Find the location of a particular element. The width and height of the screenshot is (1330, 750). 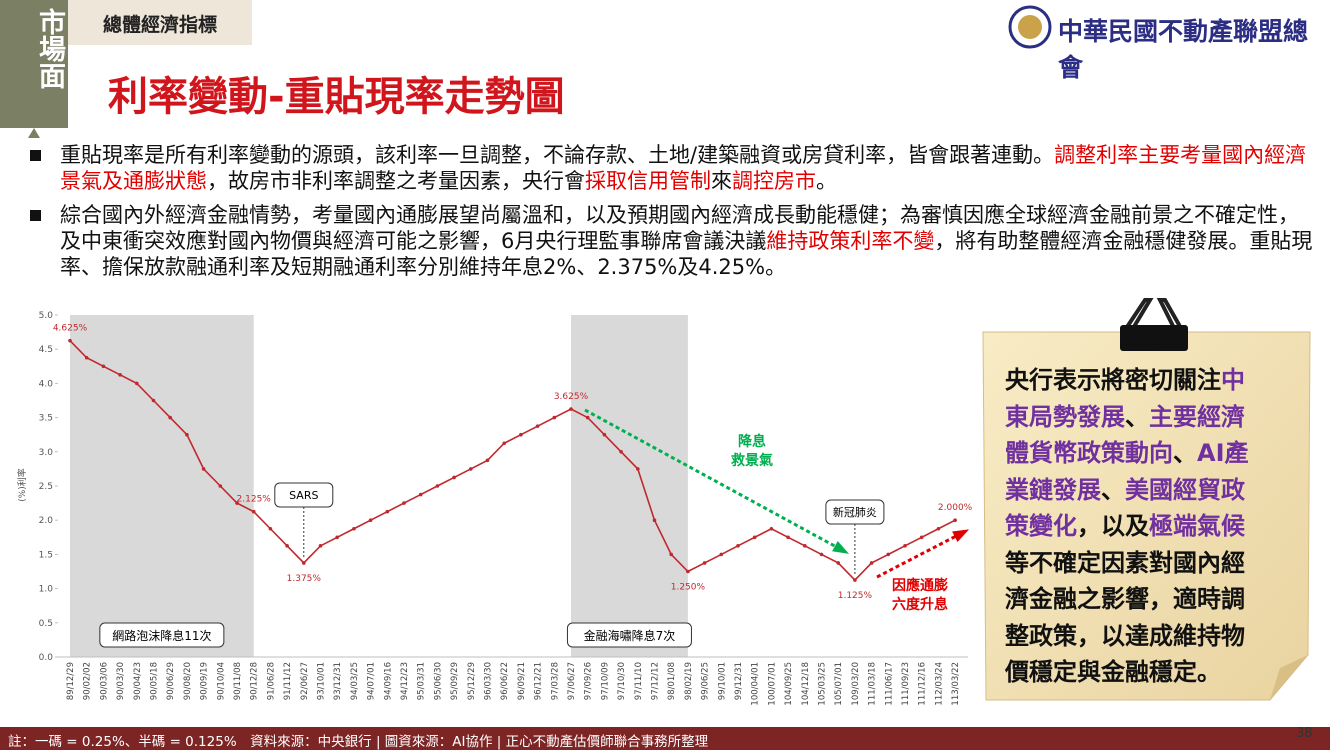

x-tick-label: 95/09/29 is located at coordinates (455, 681).